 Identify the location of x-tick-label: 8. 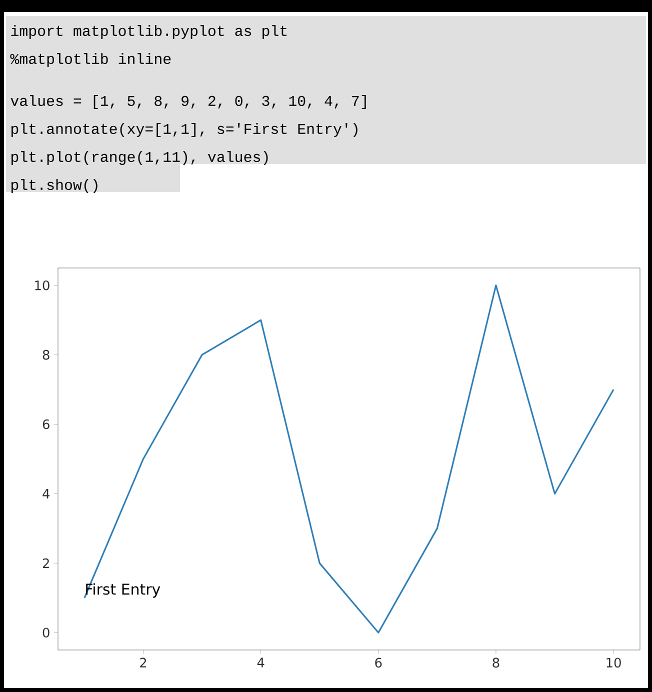
(496, 663).